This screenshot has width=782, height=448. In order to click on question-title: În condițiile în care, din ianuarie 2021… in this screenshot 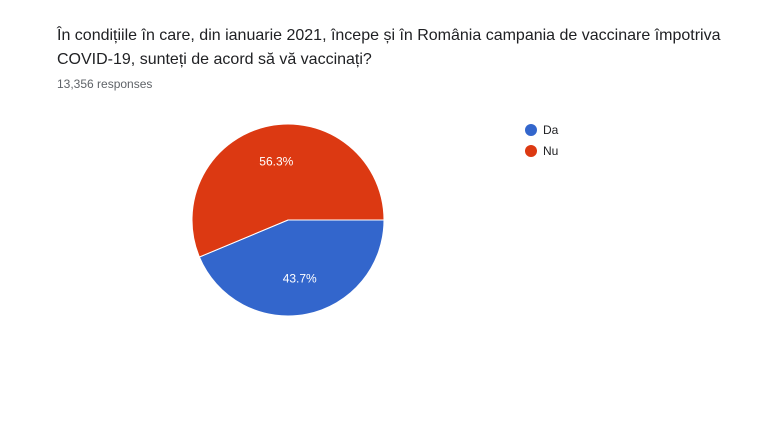, I will do `click(389, 47)`.